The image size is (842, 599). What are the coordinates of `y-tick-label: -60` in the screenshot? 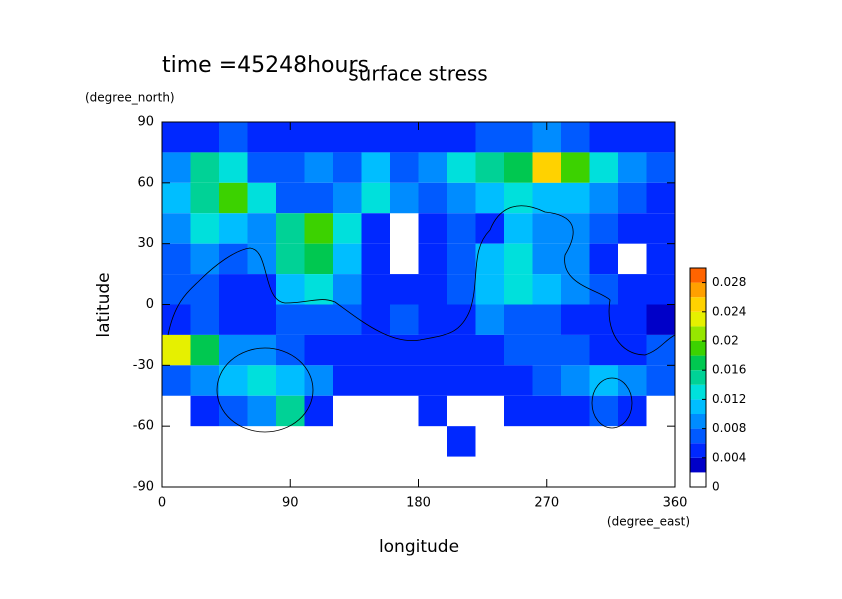 It's located at (143, 426).